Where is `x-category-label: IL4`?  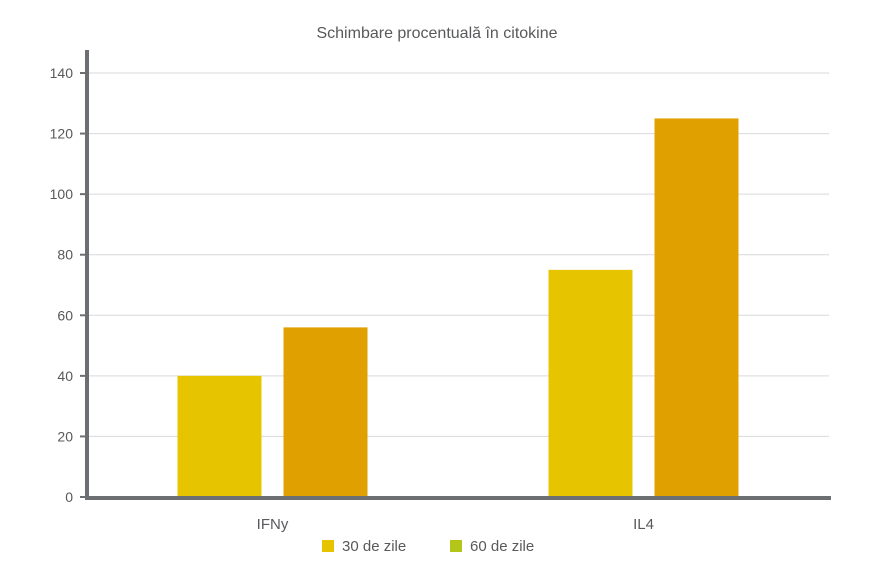 x-category-label: IL4 is located at coordinates (643, 524).